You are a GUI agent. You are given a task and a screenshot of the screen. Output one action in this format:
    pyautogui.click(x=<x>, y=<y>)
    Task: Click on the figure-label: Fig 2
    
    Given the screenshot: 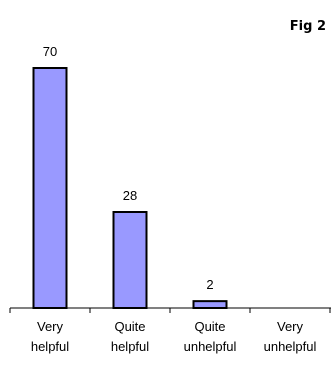 What is the action you would take?
    pyautogui.click(x=308, y=26)
    